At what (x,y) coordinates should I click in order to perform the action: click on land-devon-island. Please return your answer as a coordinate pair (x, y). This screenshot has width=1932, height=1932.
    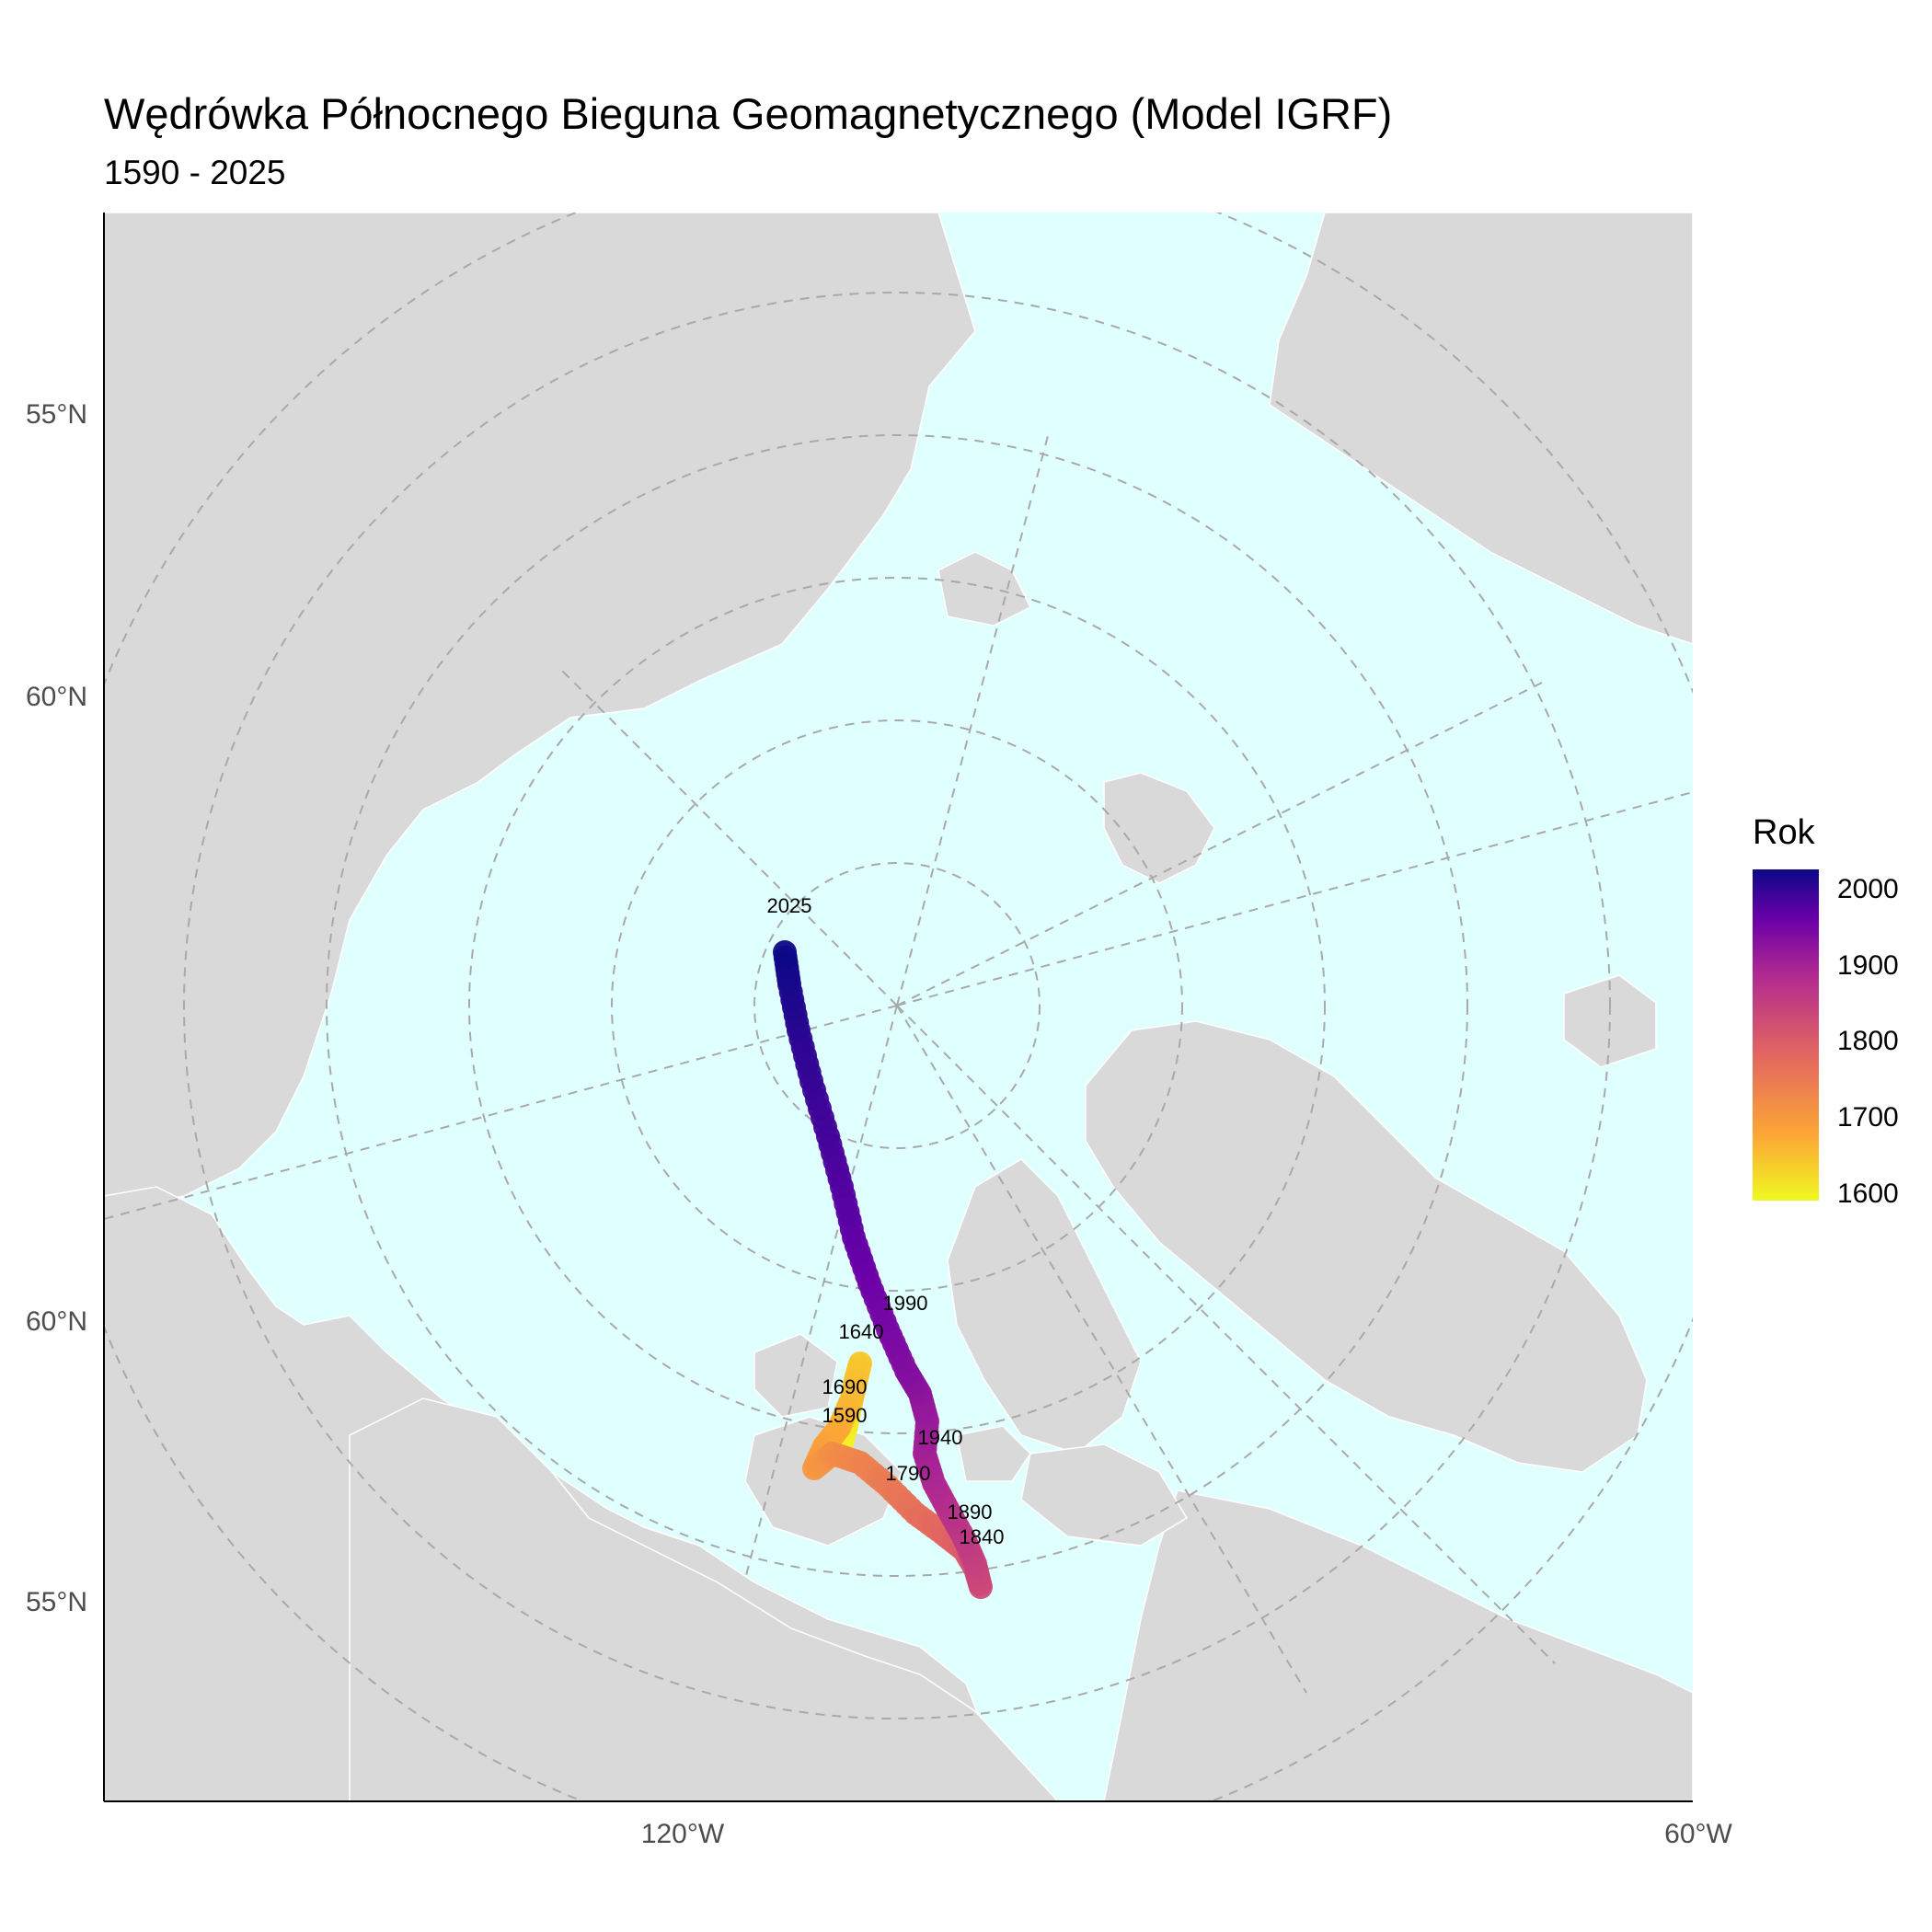
    Looking at the image, I should click on (993, 1453).